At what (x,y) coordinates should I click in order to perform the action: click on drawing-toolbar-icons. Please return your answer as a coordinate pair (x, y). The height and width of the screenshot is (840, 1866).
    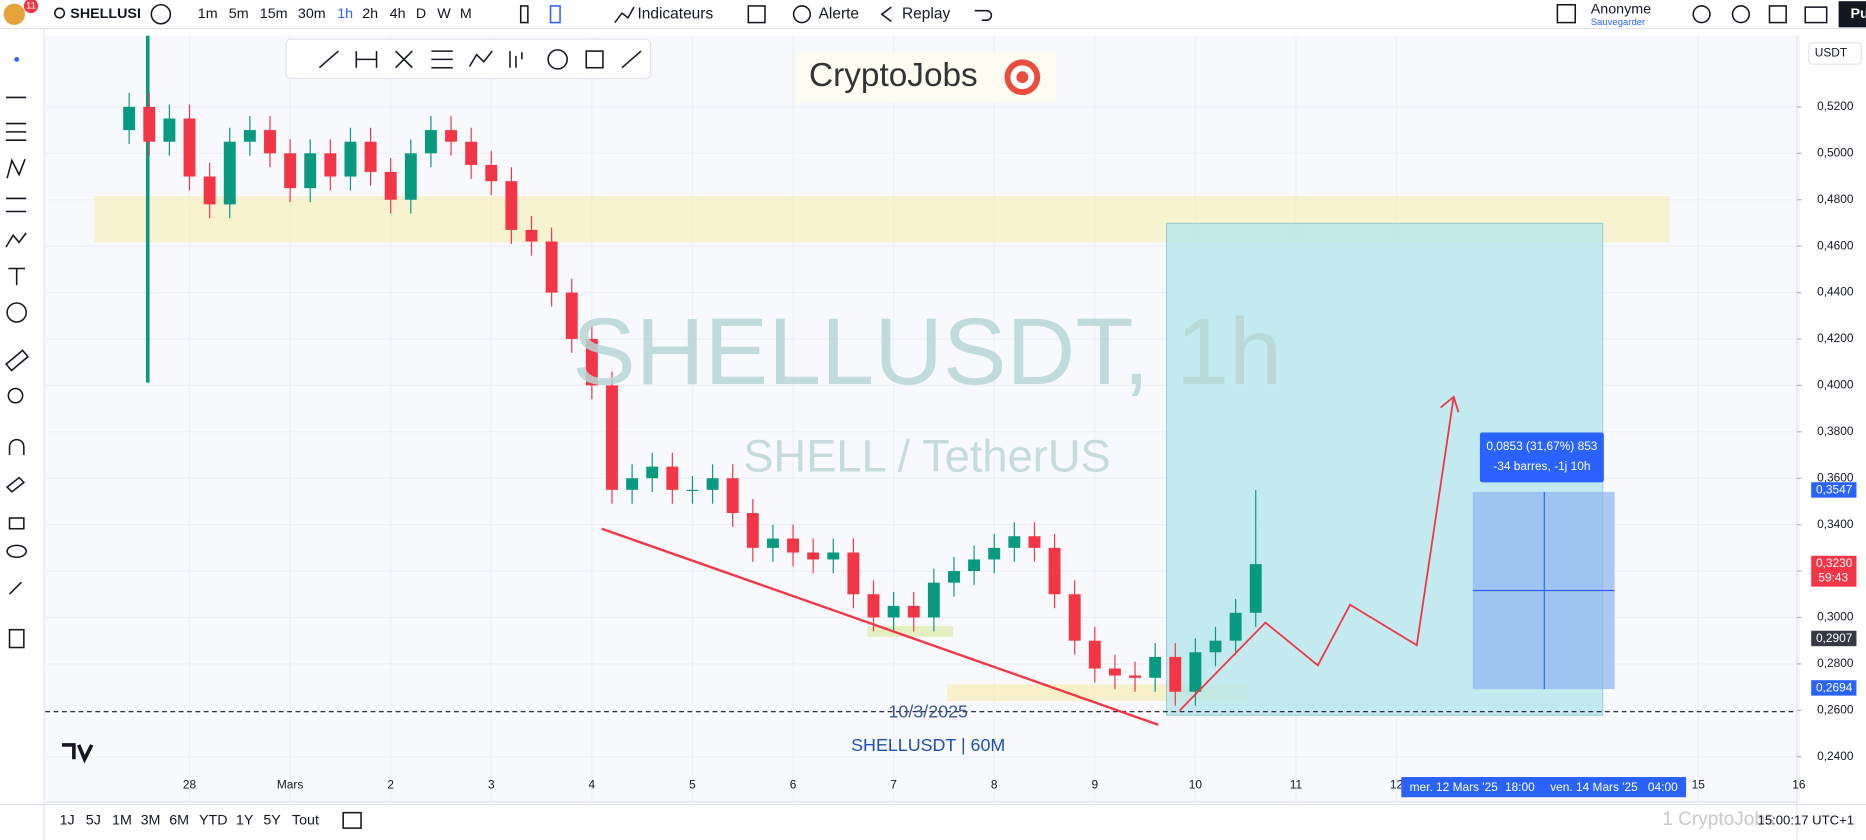
    Looking at the image, I should click on (480, 59).